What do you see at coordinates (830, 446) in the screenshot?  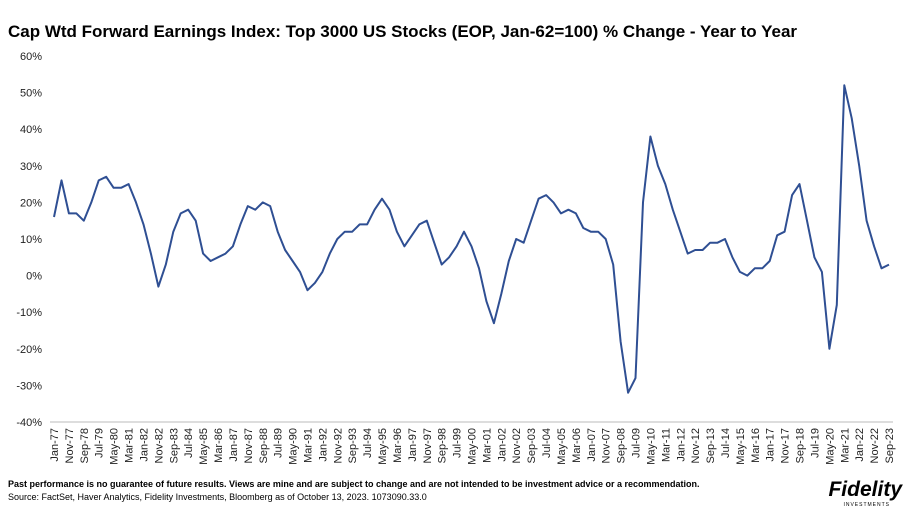 I see `x-tick-label: May-20` at bounding box center [830, 446].